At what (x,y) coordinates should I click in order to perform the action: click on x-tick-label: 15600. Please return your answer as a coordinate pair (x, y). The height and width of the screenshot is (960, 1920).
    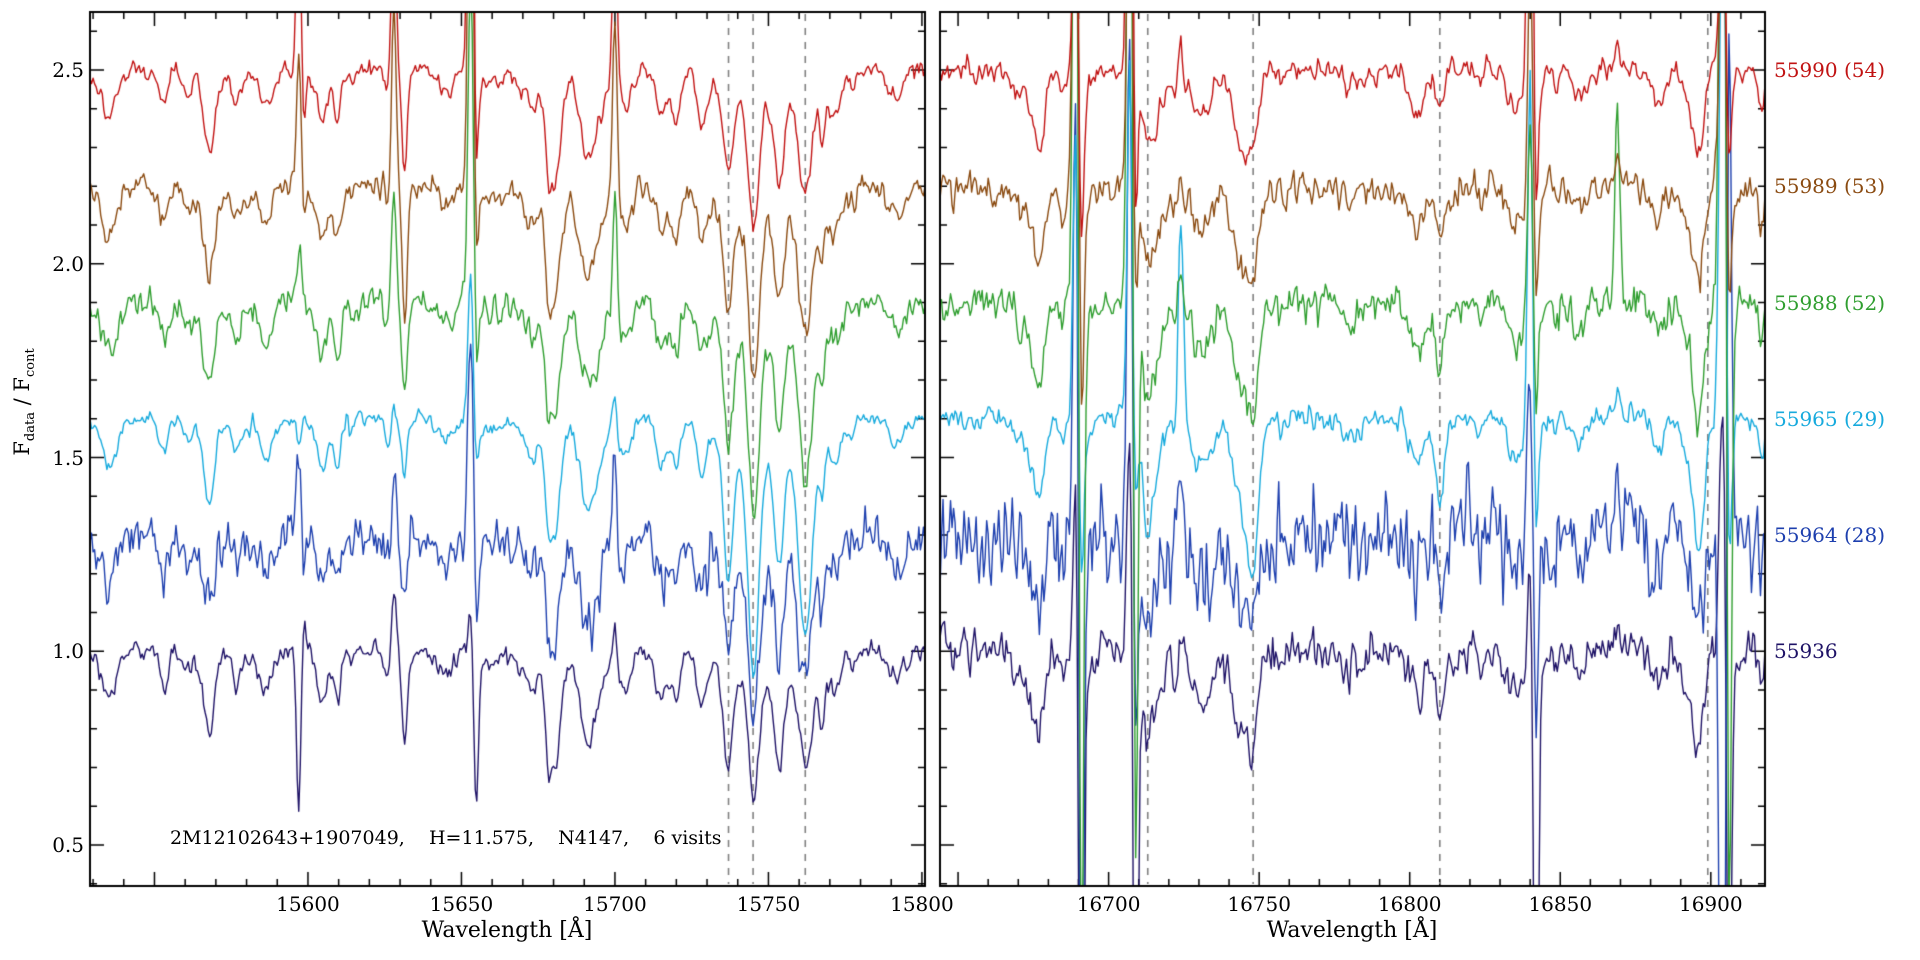
    Looking at the image, I should click on (308, 904).